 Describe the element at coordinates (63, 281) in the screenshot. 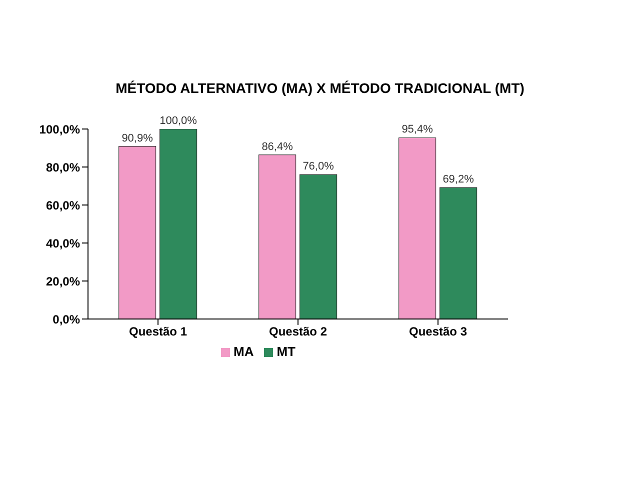

I see `y-tick-label: 20,0%` at that location.